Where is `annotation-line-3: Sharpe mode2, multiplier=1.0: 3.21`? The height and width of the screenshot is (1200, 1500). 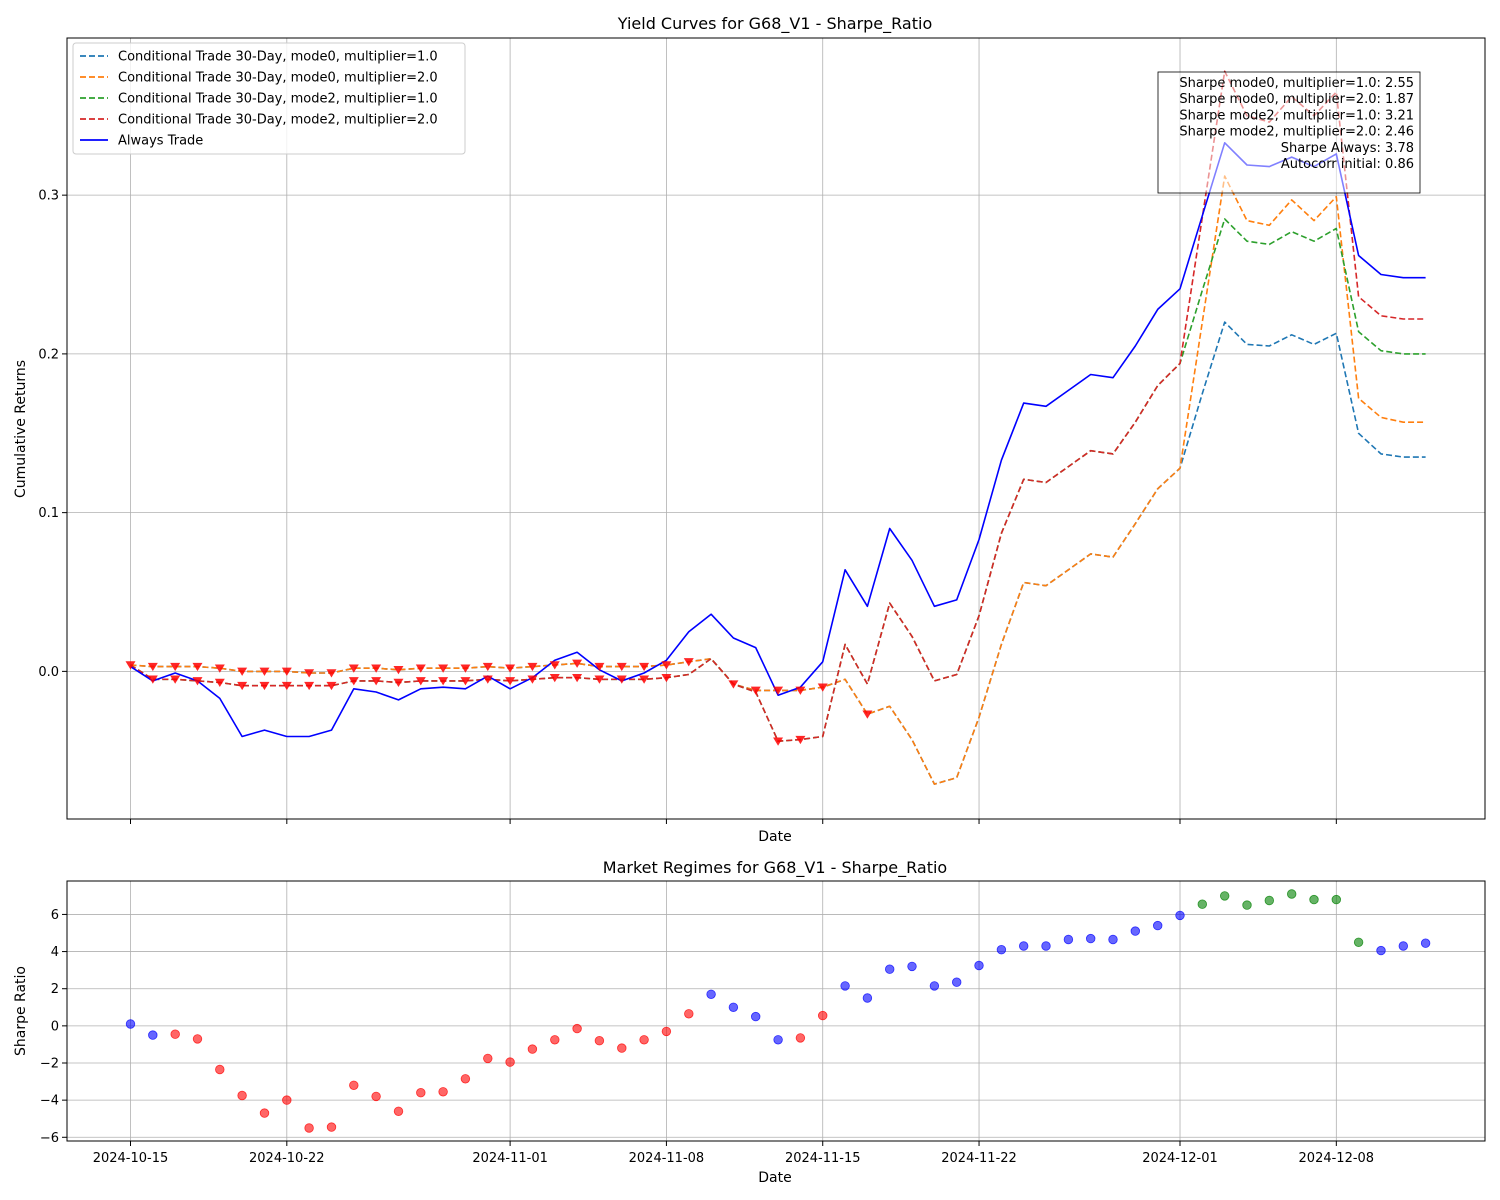 annotation-line-3: Sharpe mode2, multiplier=1.0: 3.21 is located at coordinates (1296, 115).